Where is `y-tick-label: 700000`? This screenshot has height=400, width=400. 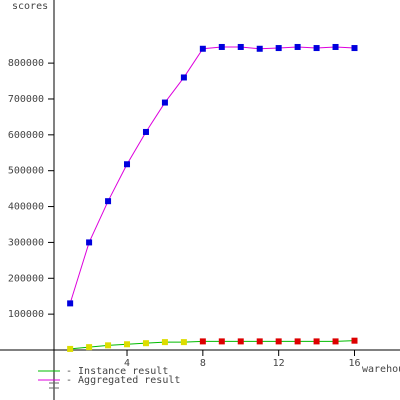 y-tick-label: 700000 is located at coordinates (26, 99).